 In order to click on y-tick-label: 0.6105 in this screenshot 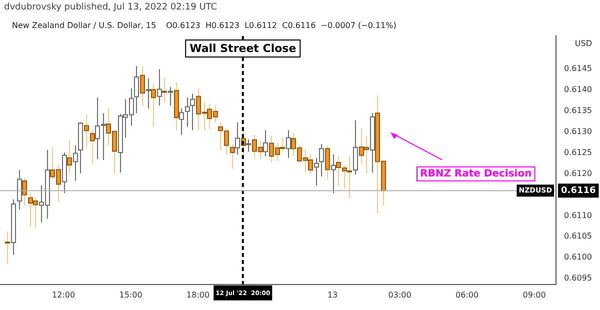, I will do `click(578, 236)`.